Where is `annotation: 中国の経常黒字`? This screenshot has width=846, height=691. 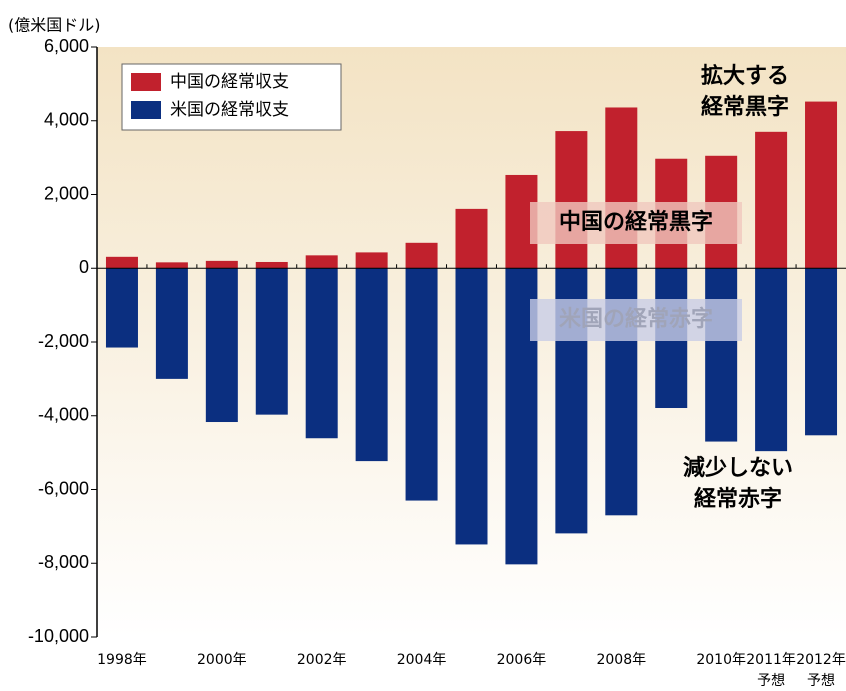
annotation: 中国の経常黒字 is located at coordinates (636, 222).